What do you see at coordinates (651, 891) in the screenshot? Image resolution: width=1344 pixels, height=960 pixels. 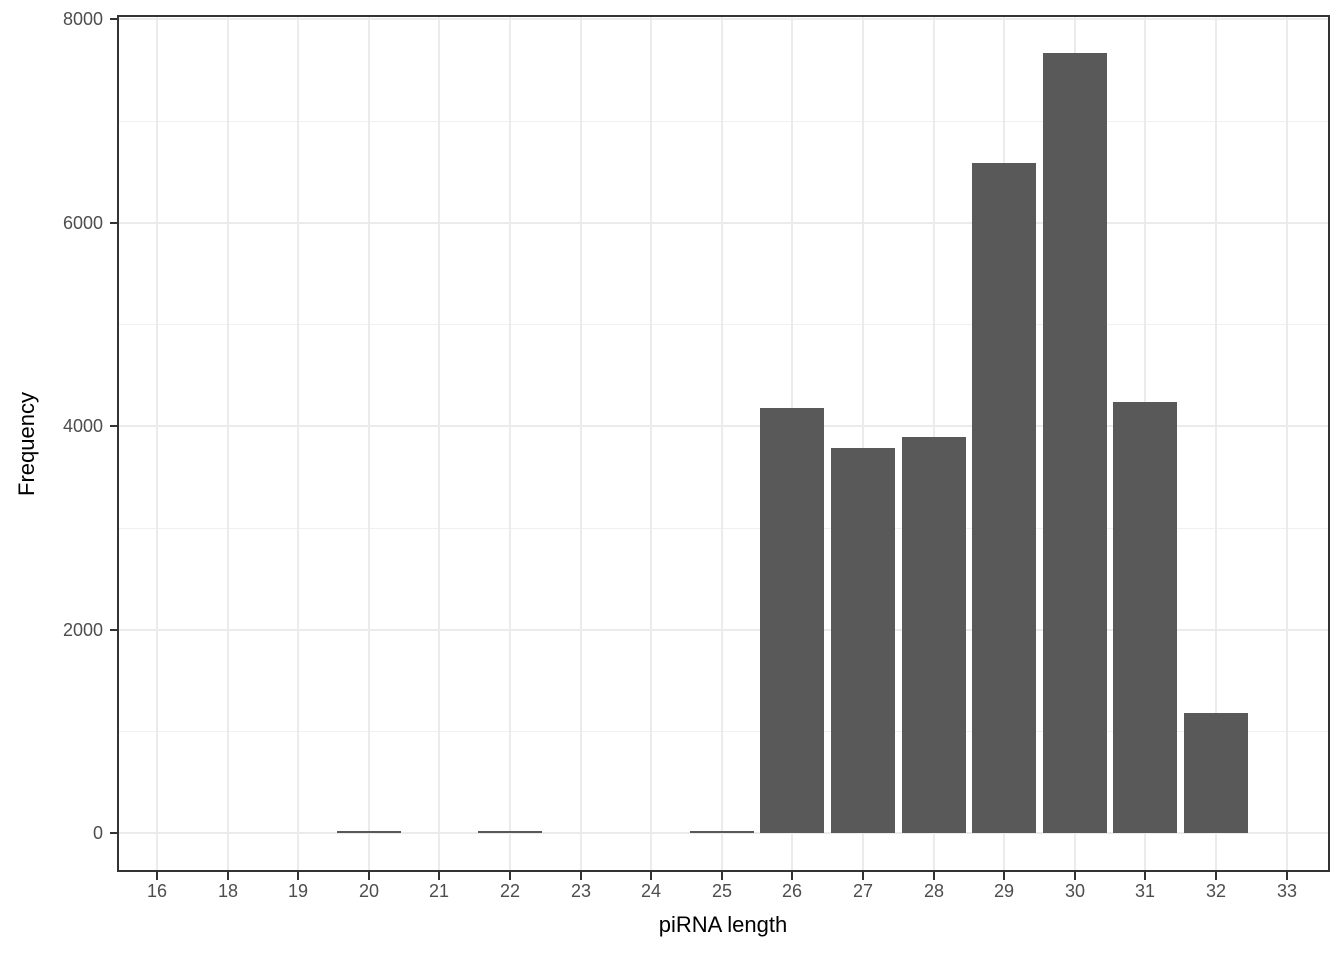 I see `x-tick-label-24: 24` at bounding box center [651, 891].